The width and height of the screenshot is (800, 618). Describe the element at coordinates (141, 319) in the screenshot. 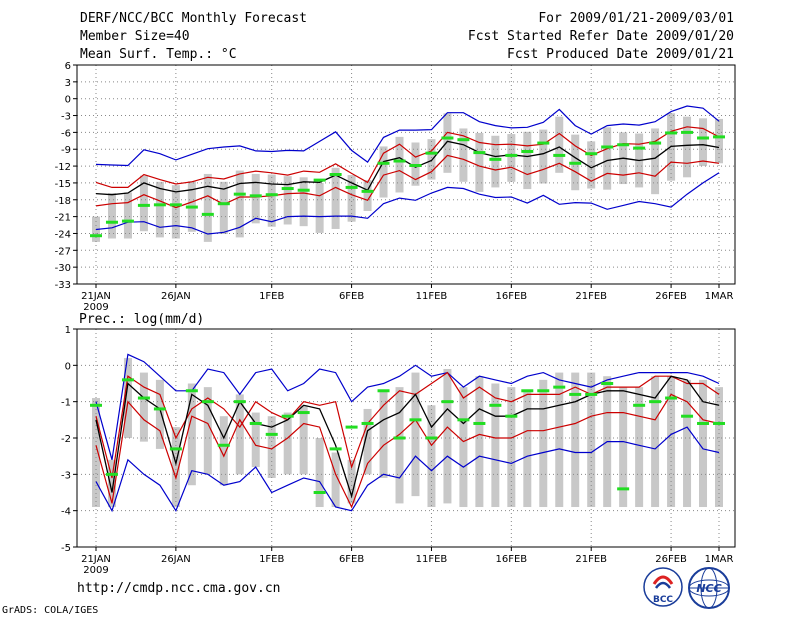

I see `precipitation-title: Prec.: log(mm/d)` at that location.